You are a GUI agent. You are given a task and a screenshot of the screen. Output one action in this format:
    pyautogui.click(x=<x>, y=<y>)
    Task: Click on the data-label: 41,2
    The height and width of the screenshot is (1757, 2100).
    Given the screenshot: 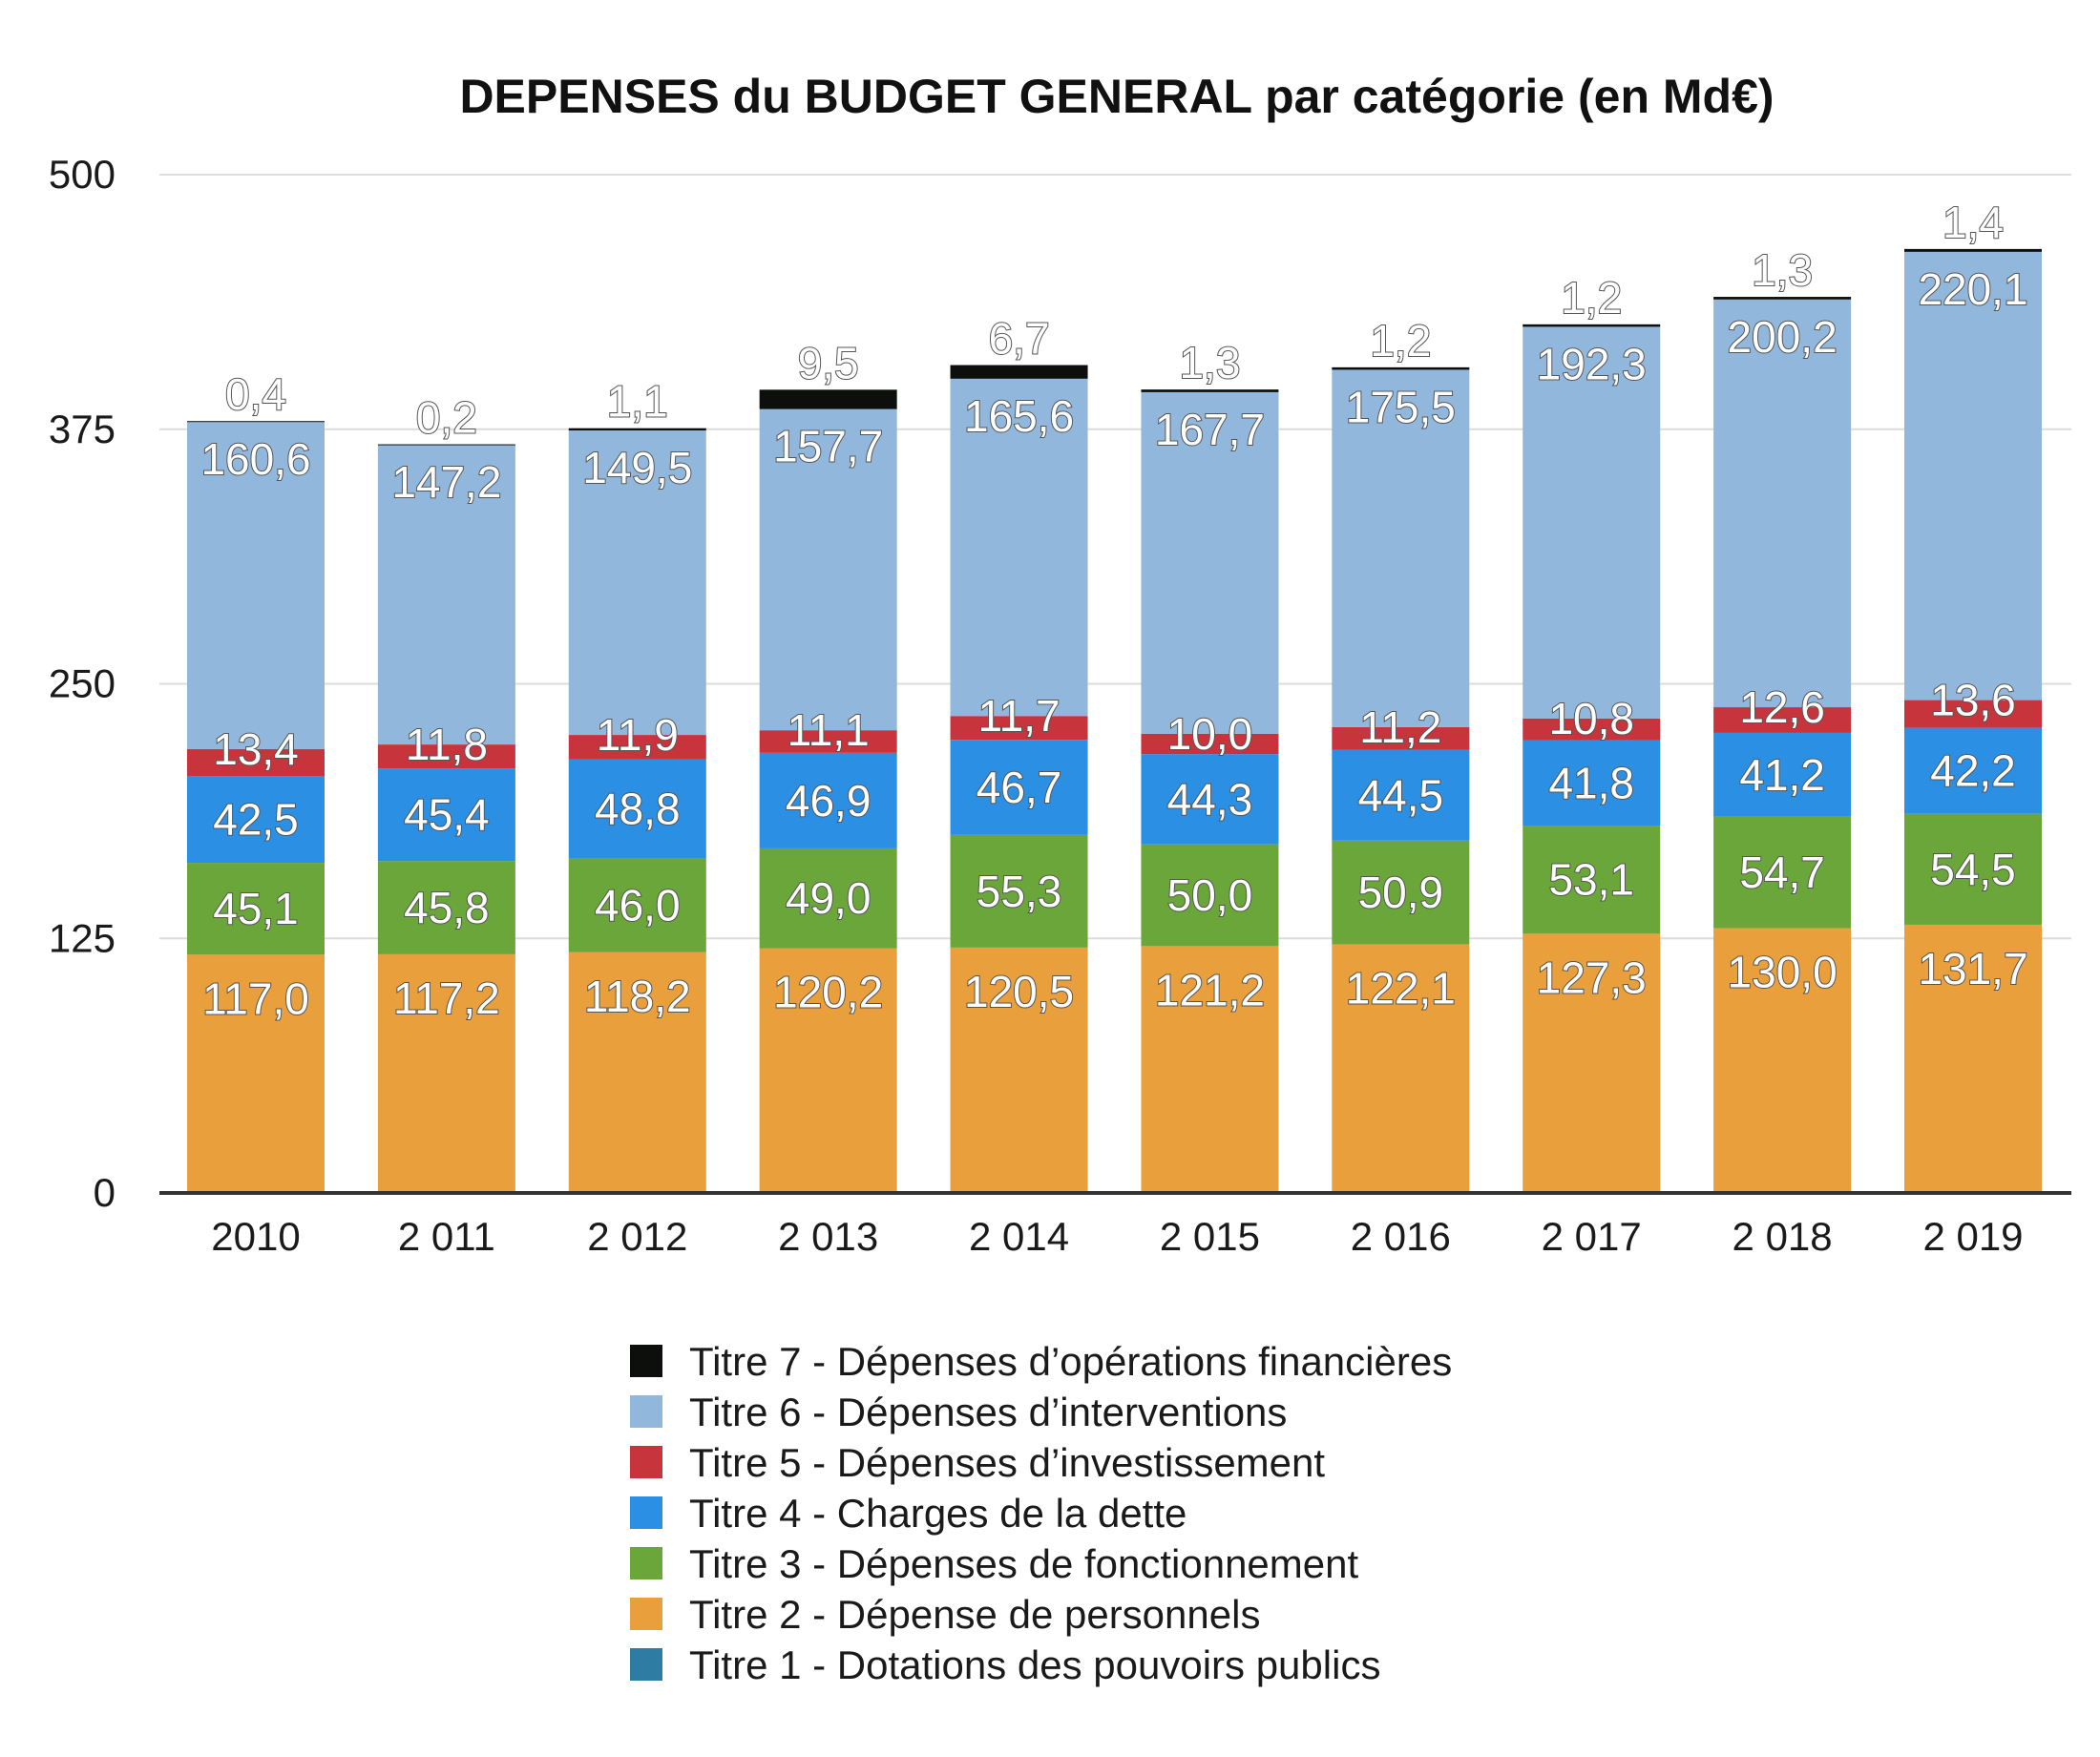 What is the action you would take?
    pyautogui.click(x=1782, y=775)
    